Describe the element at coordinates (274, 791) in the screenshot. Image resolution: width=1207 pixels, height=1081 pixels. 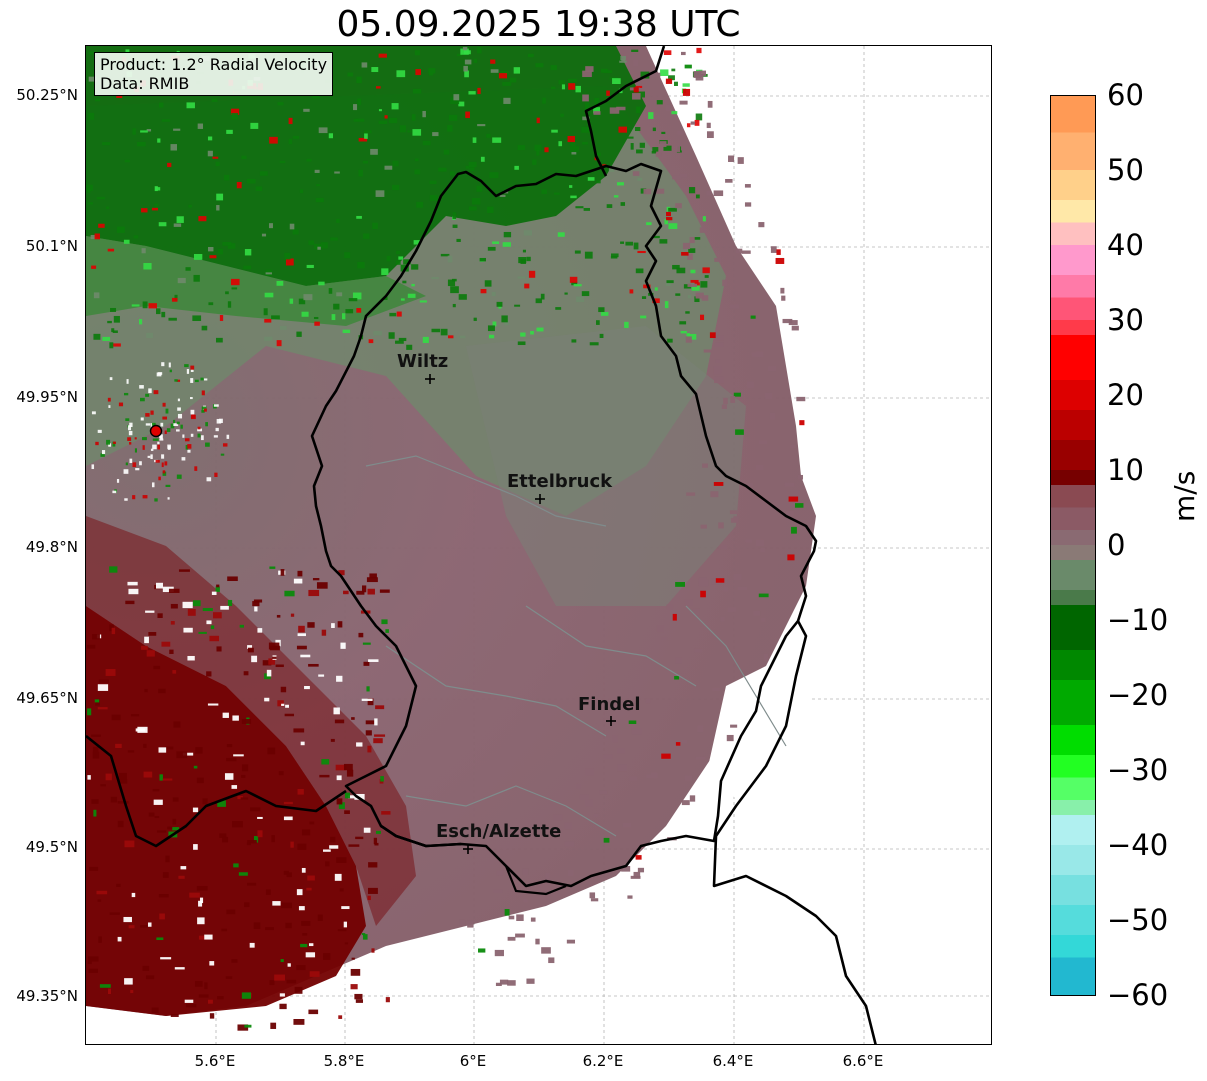
I see `country-border-belgium-france` at that location.